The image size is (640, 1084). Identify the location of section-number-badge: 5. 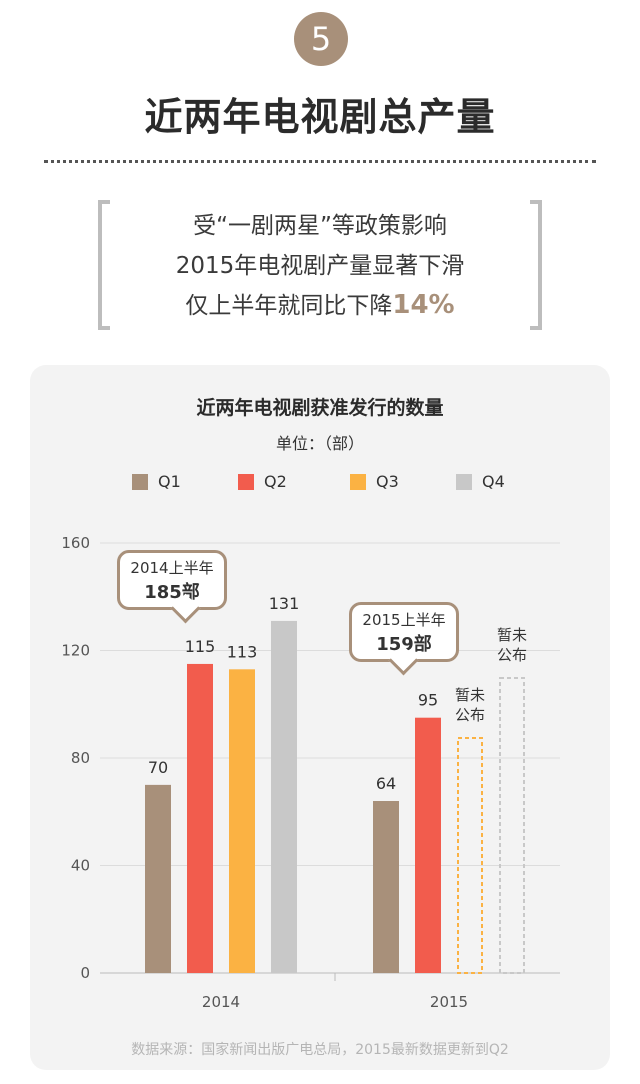
(321, 39).